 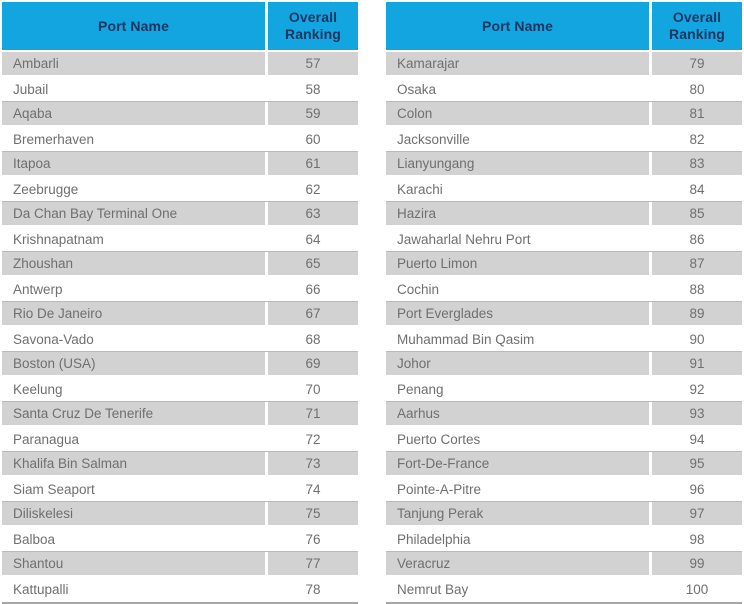 What do you see at coordinates (695, 289) in the screenshot?
I see `overall-ranking-cell: 88` at bounding box center [695, 289].